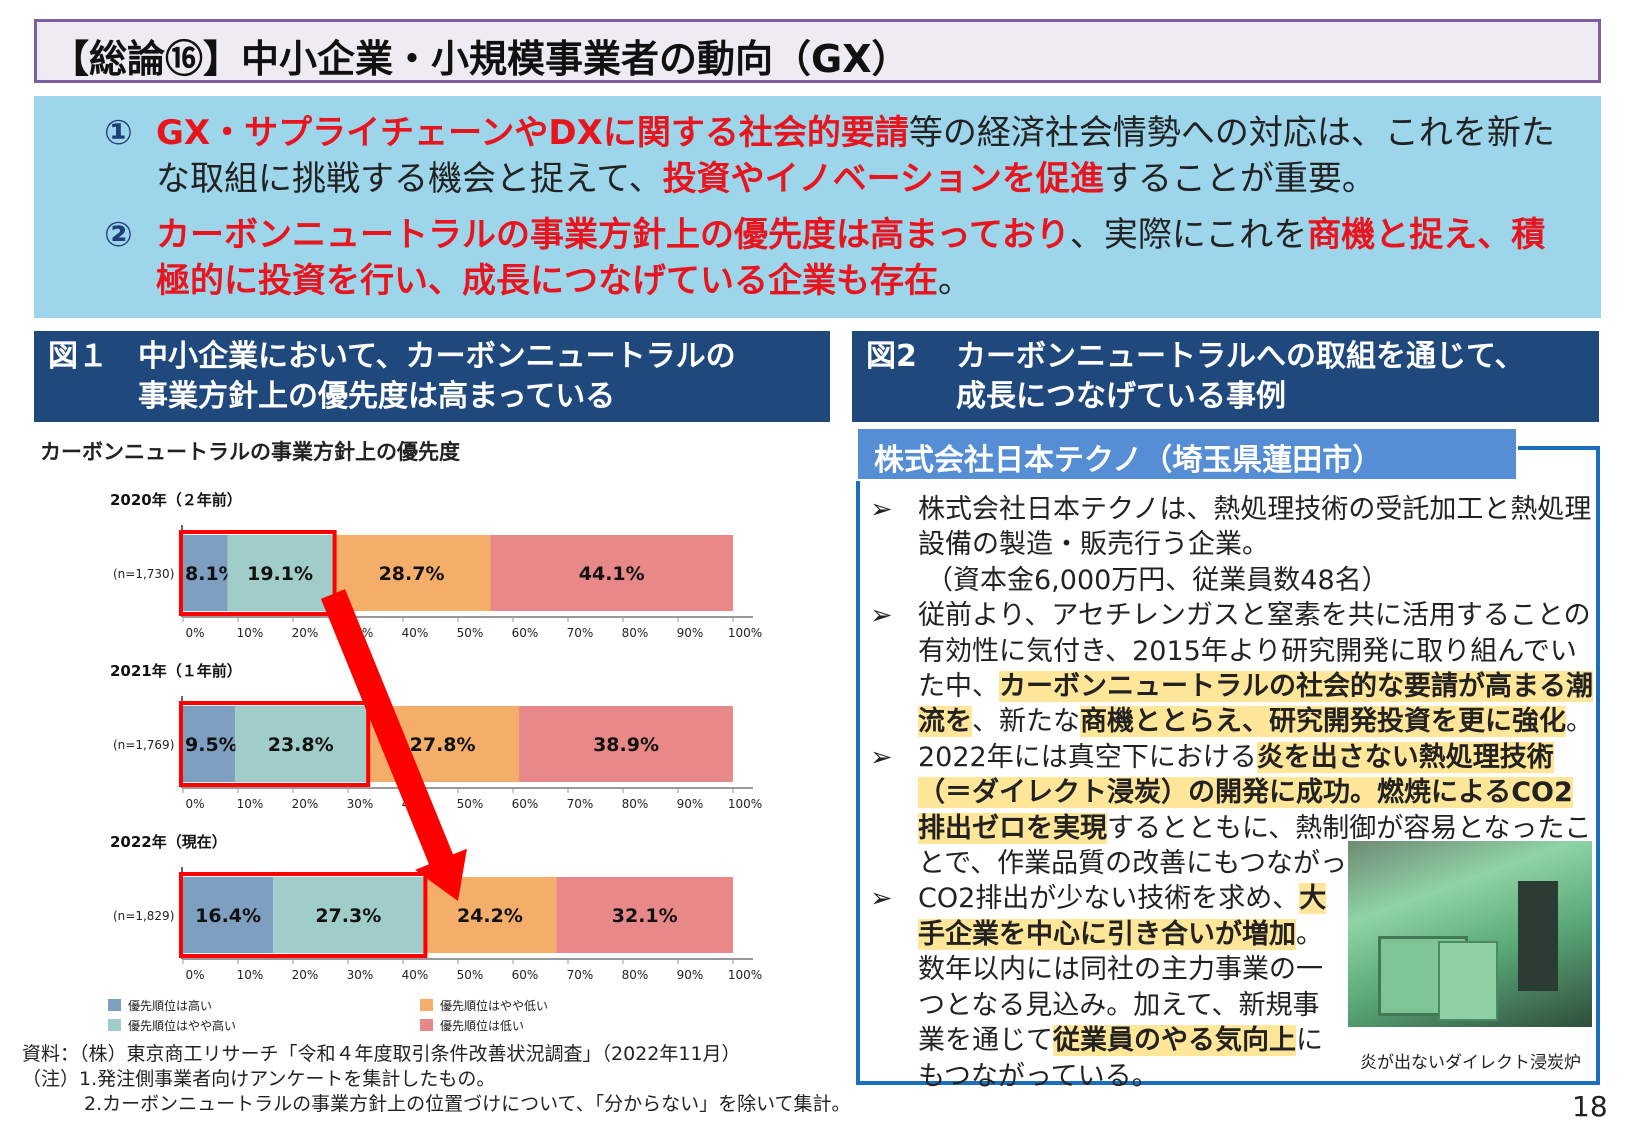  I want to click on figure2-label: 図2, so click(891, 356).